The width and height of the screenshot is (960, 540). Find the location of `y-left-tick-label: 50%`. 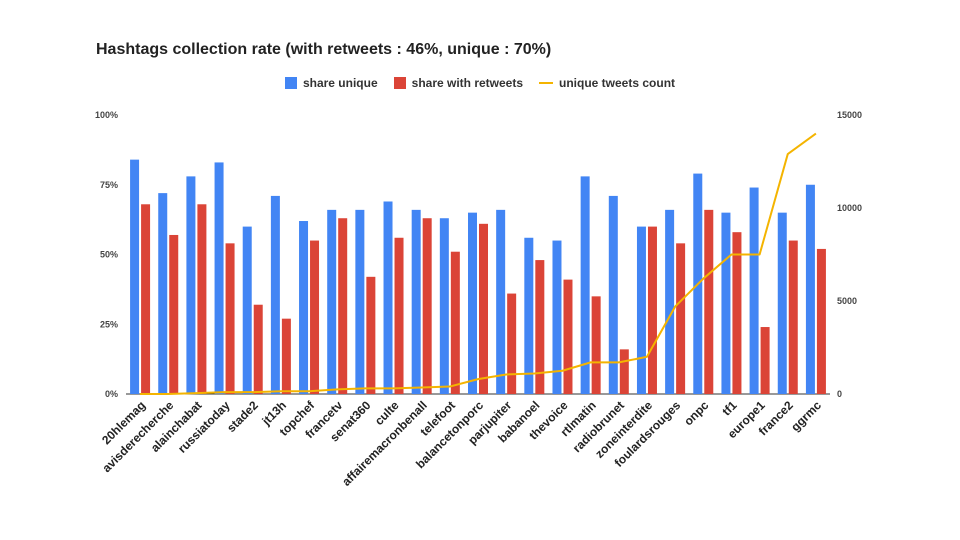

y-left-tick-label: 50% is located at coordinates (109, 255).